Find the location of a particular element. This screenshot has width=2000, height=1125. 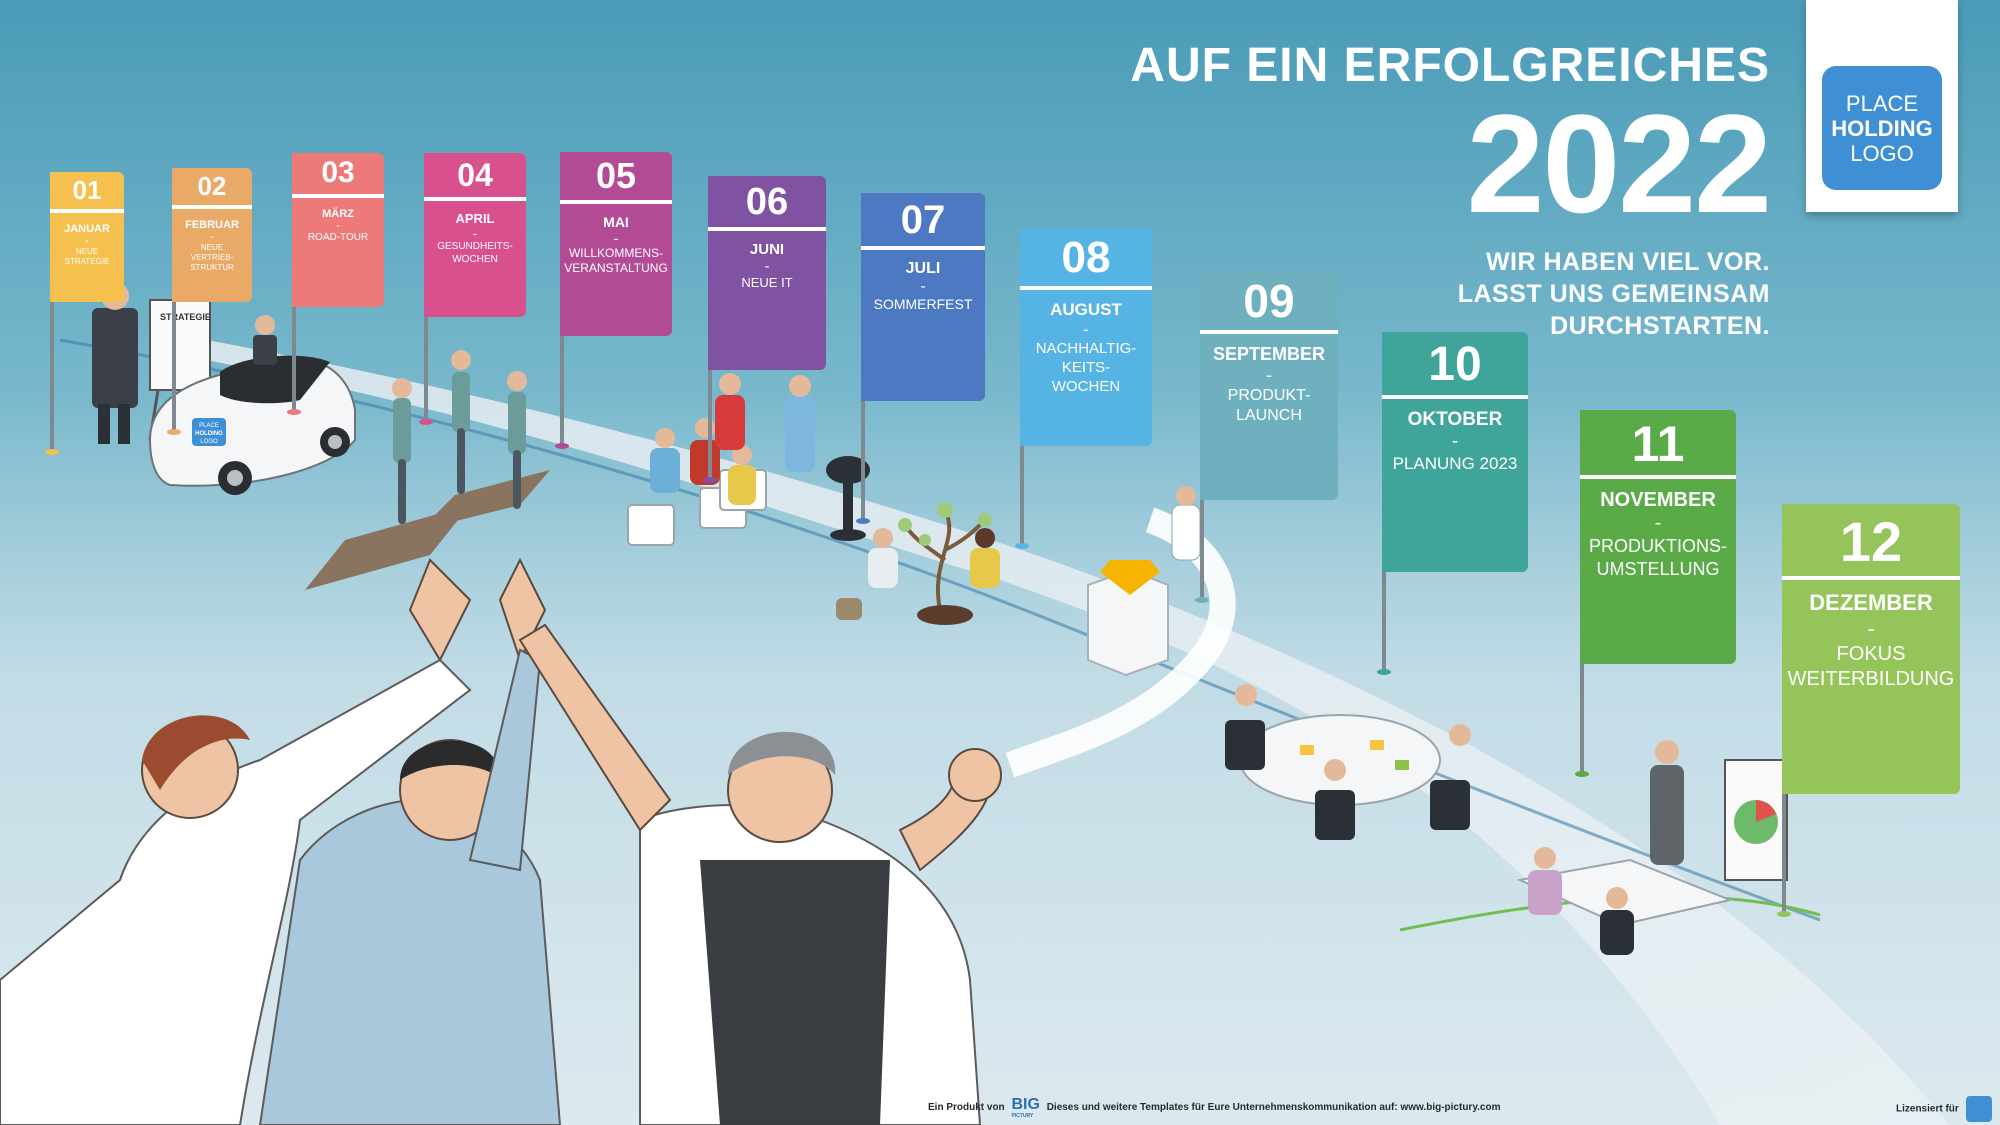

planning-meeting-scene is located at coordinates (1348, 762).